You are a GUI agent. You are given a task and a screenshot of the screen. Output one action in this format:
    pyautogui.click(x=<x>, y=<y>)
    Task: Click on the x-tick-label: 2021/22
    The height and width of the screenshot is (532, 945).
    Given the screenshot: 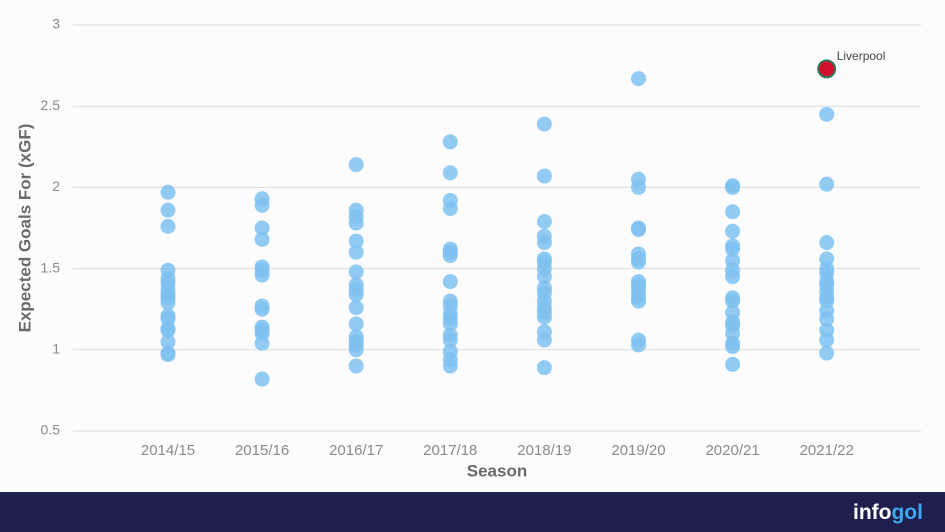 What is the action you would take?
    pyautogui.click(x=827, y=450)
    